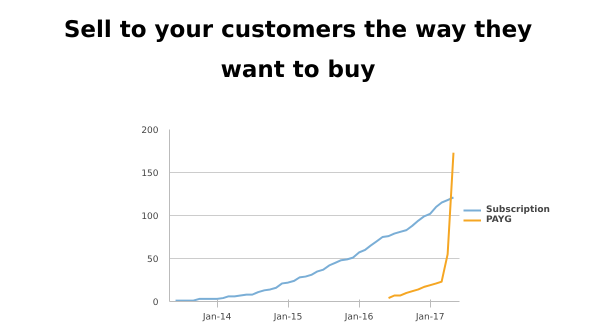 This screenshot has width=596, height=336. What do you see at coordinates (150, 174) in the screenshot?
I see `y-tick-label: 150` at bounding box center [150, 174].